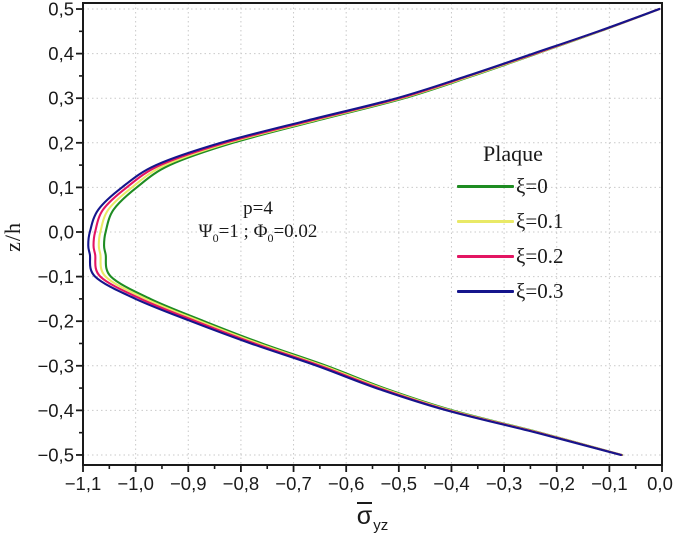 This screenshot has height=545, width=674. I want to click on legend-label-xi-0-2: ξ=0.2, so click(540, 256).